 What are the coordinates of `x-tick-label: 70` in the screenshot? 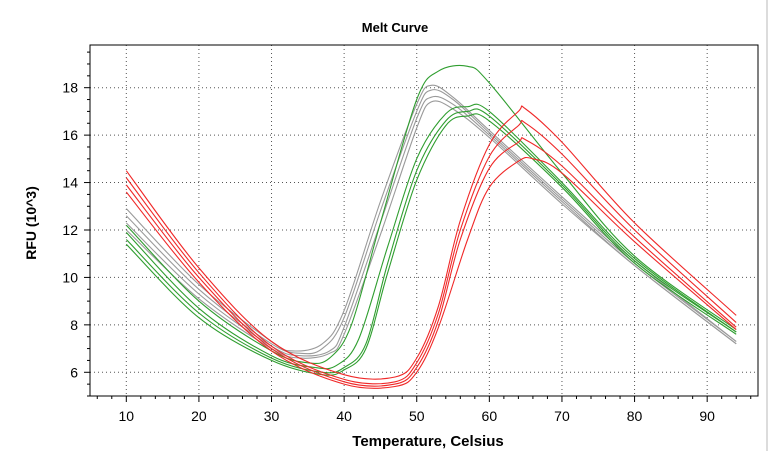 It's located at (562, 416).